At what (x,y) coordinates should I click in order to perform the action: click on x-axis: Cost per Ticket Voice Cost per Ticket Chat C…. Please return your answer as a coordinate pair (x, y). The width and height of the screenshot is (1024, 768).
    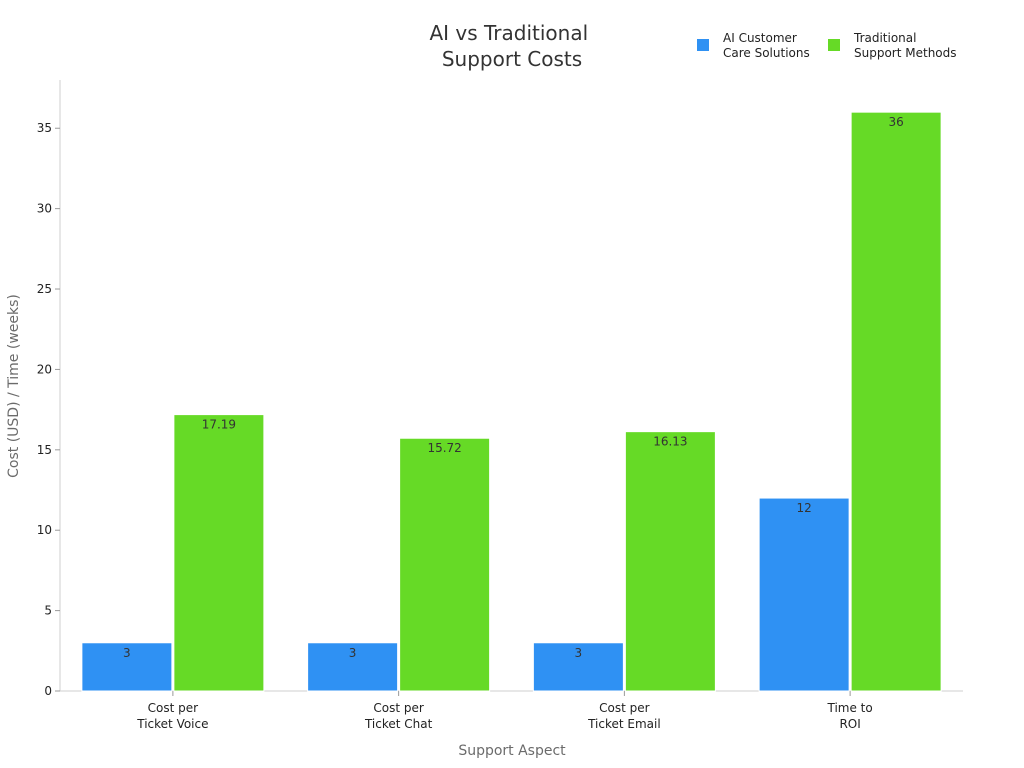
    Looking at the image, I should click on (511, 710).